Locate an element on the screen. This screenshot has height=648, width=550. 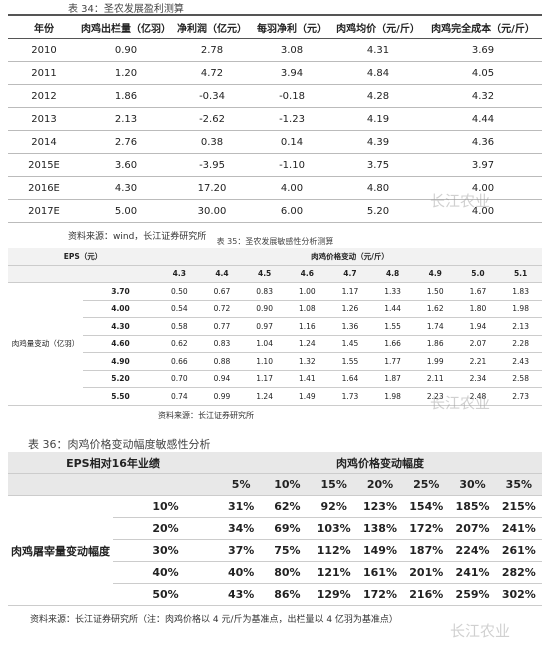
table-row: EPS相对16年业绩 肉鸡价格变动幅度 is located at coordinates (275, 463).